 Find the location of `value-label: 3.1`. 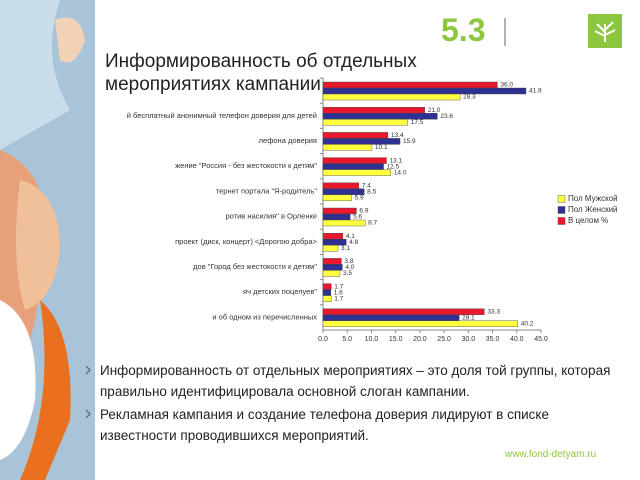

value-label: 3.1 is located at coordinates (345, 248).